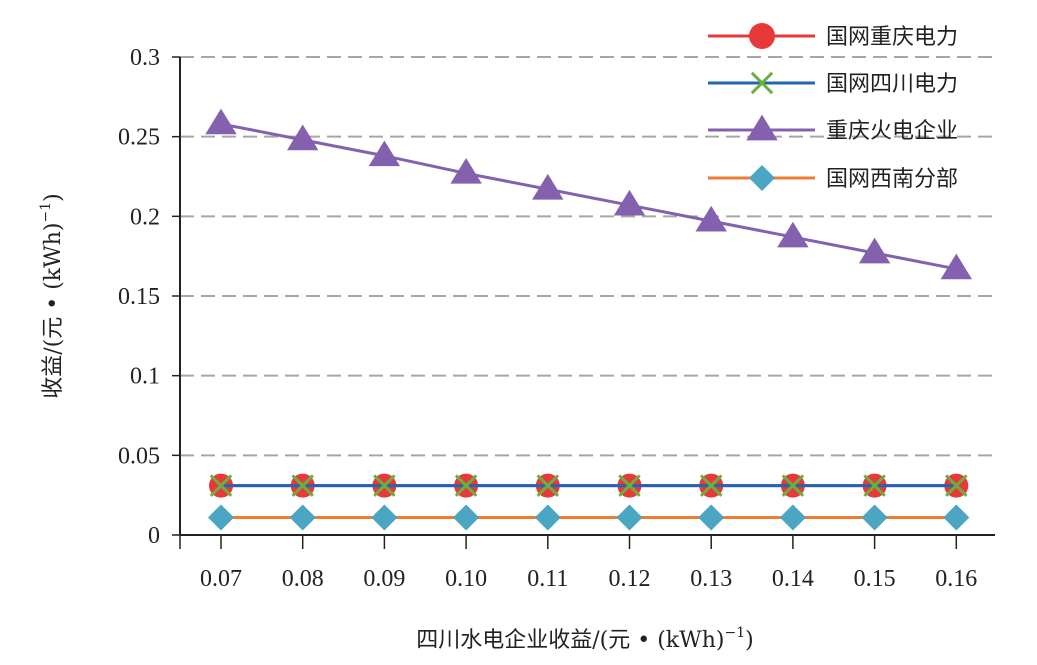 Image resolution: width=1037 pixels, height=665 pixels. I want to click on x-tick-label: 0.12, so click(630, 579).